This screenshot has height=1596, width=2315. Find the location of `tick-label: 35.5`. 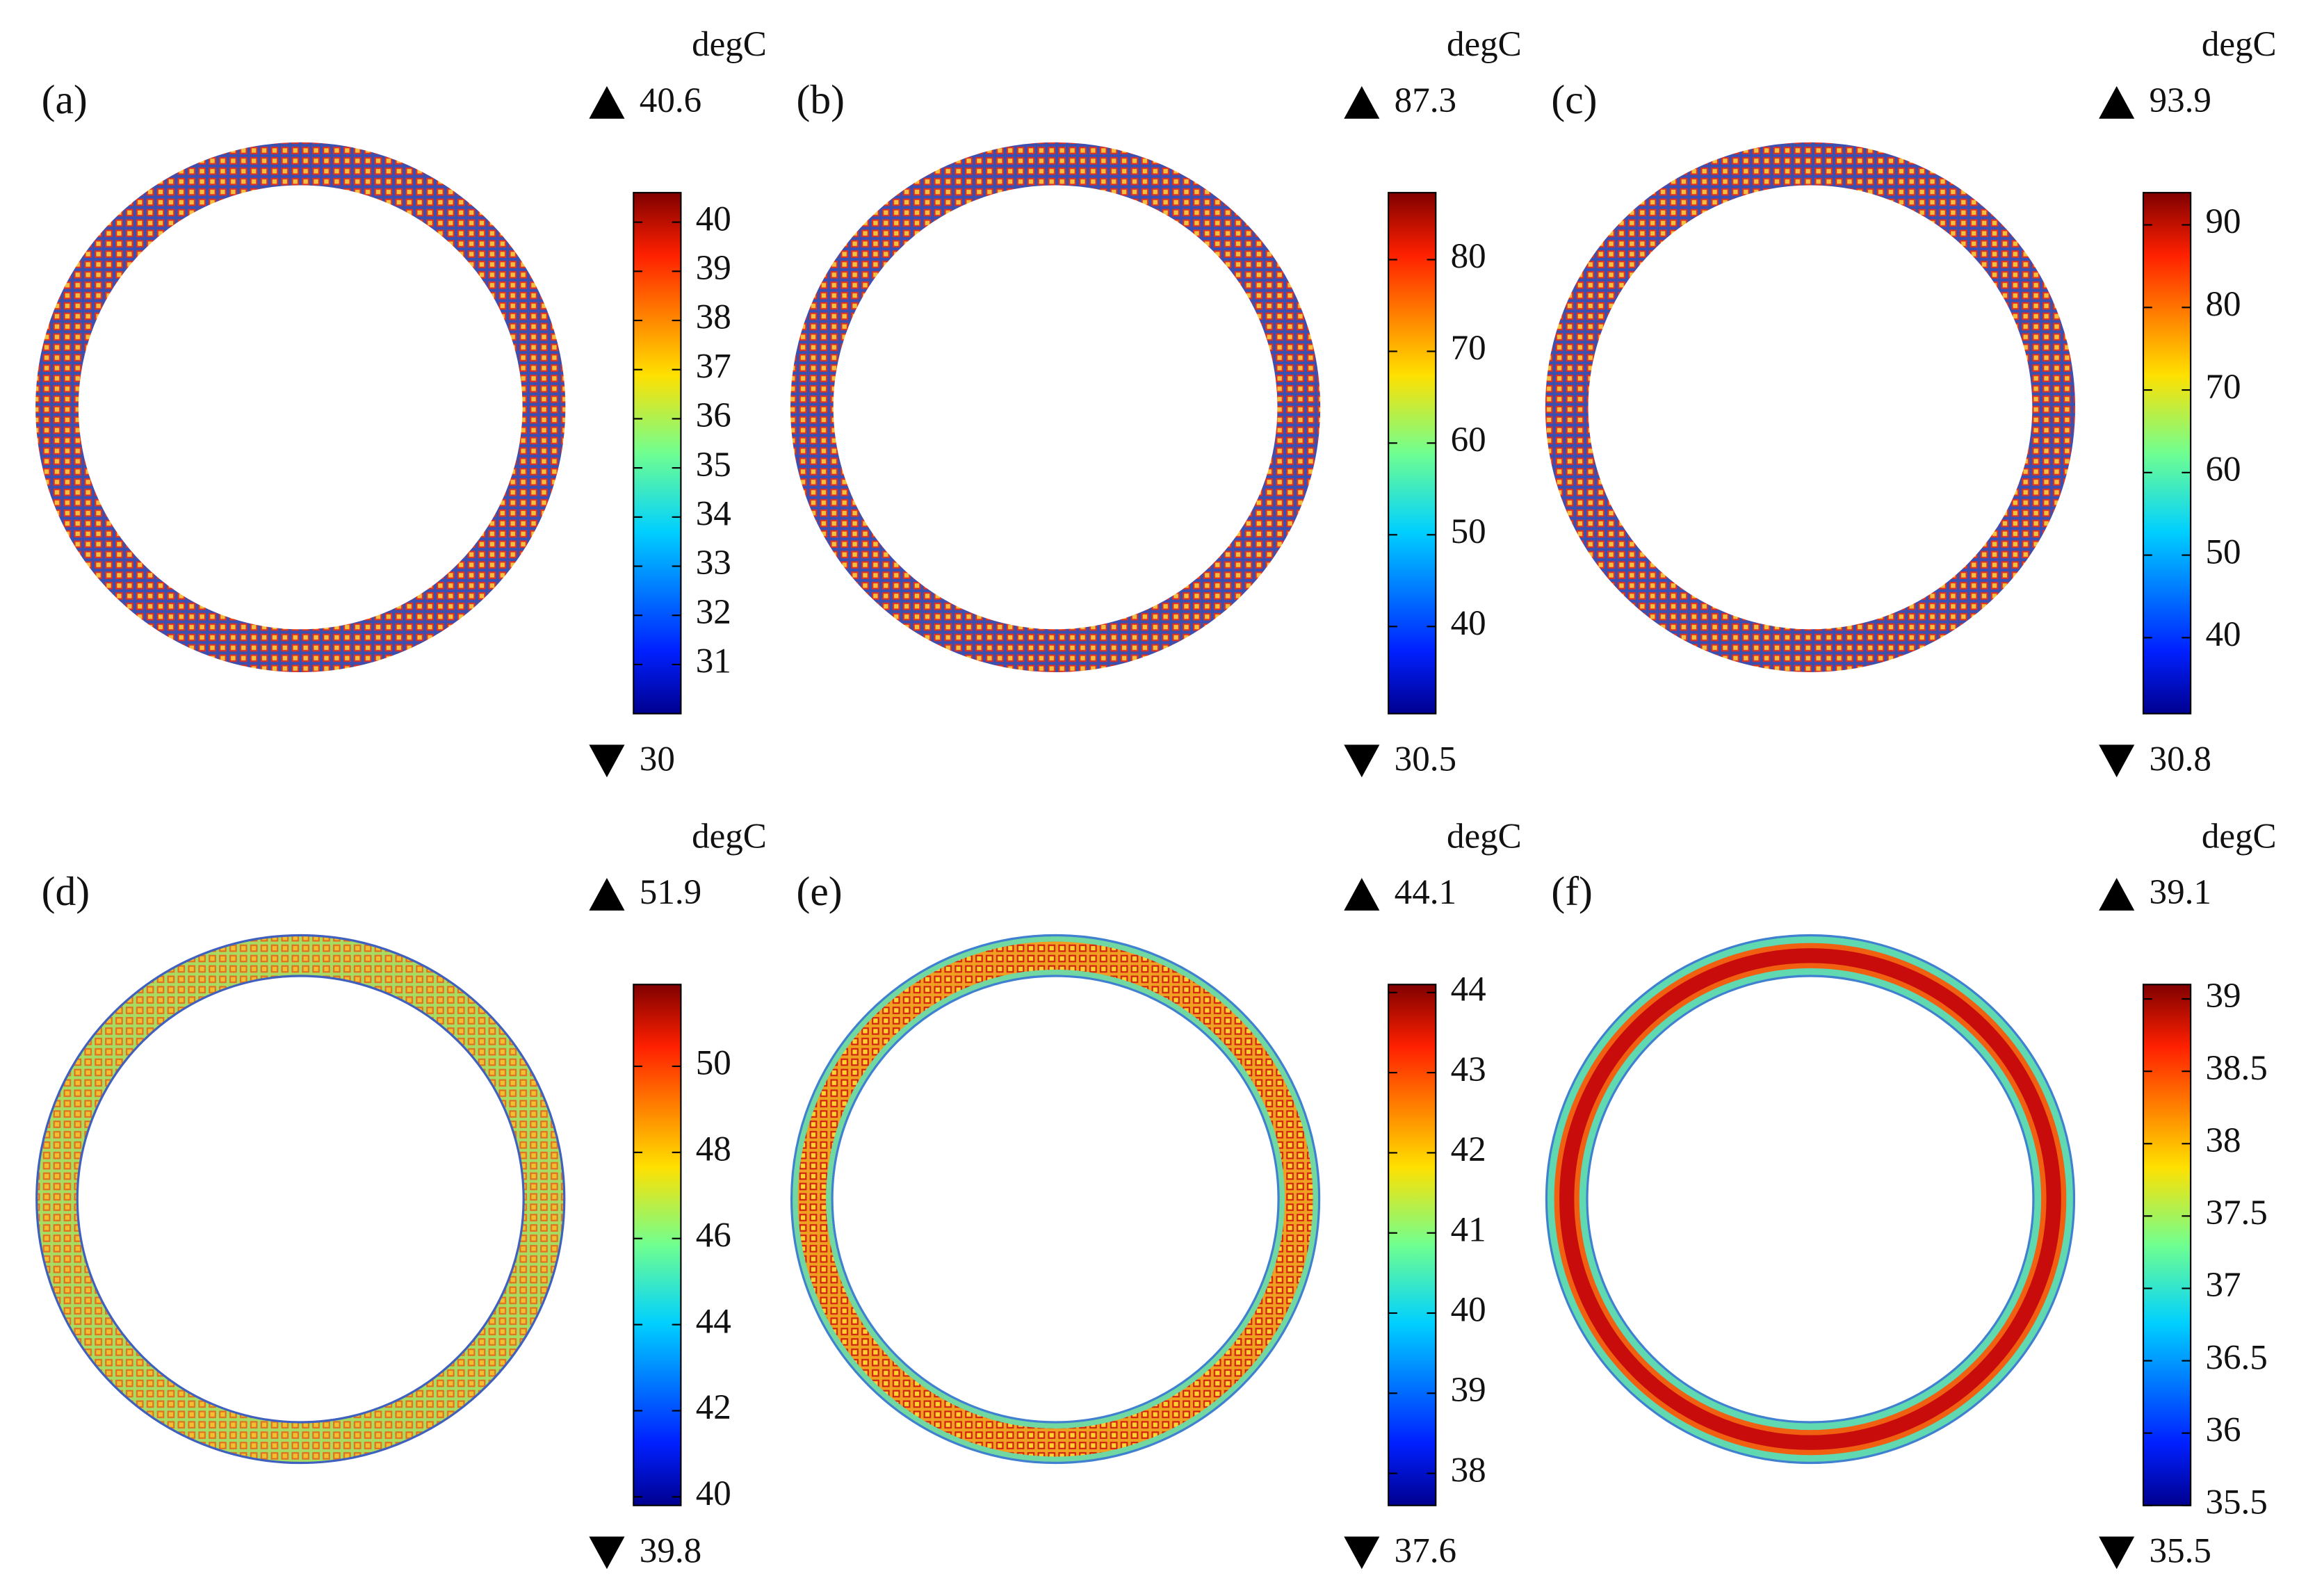

tick-label: 35.5 is located at coordinates (2236, 1502).